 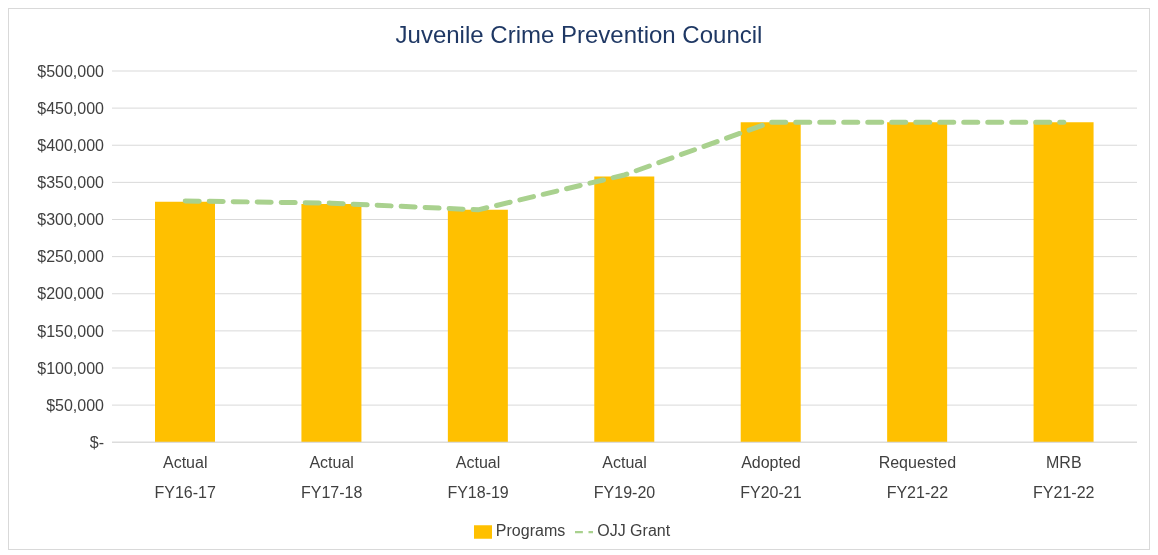 What do you see at coordinates (185, 478) in the screenshot?
I see `x-tick-label: Actual FY16-17` at bounding box center [185, 478].